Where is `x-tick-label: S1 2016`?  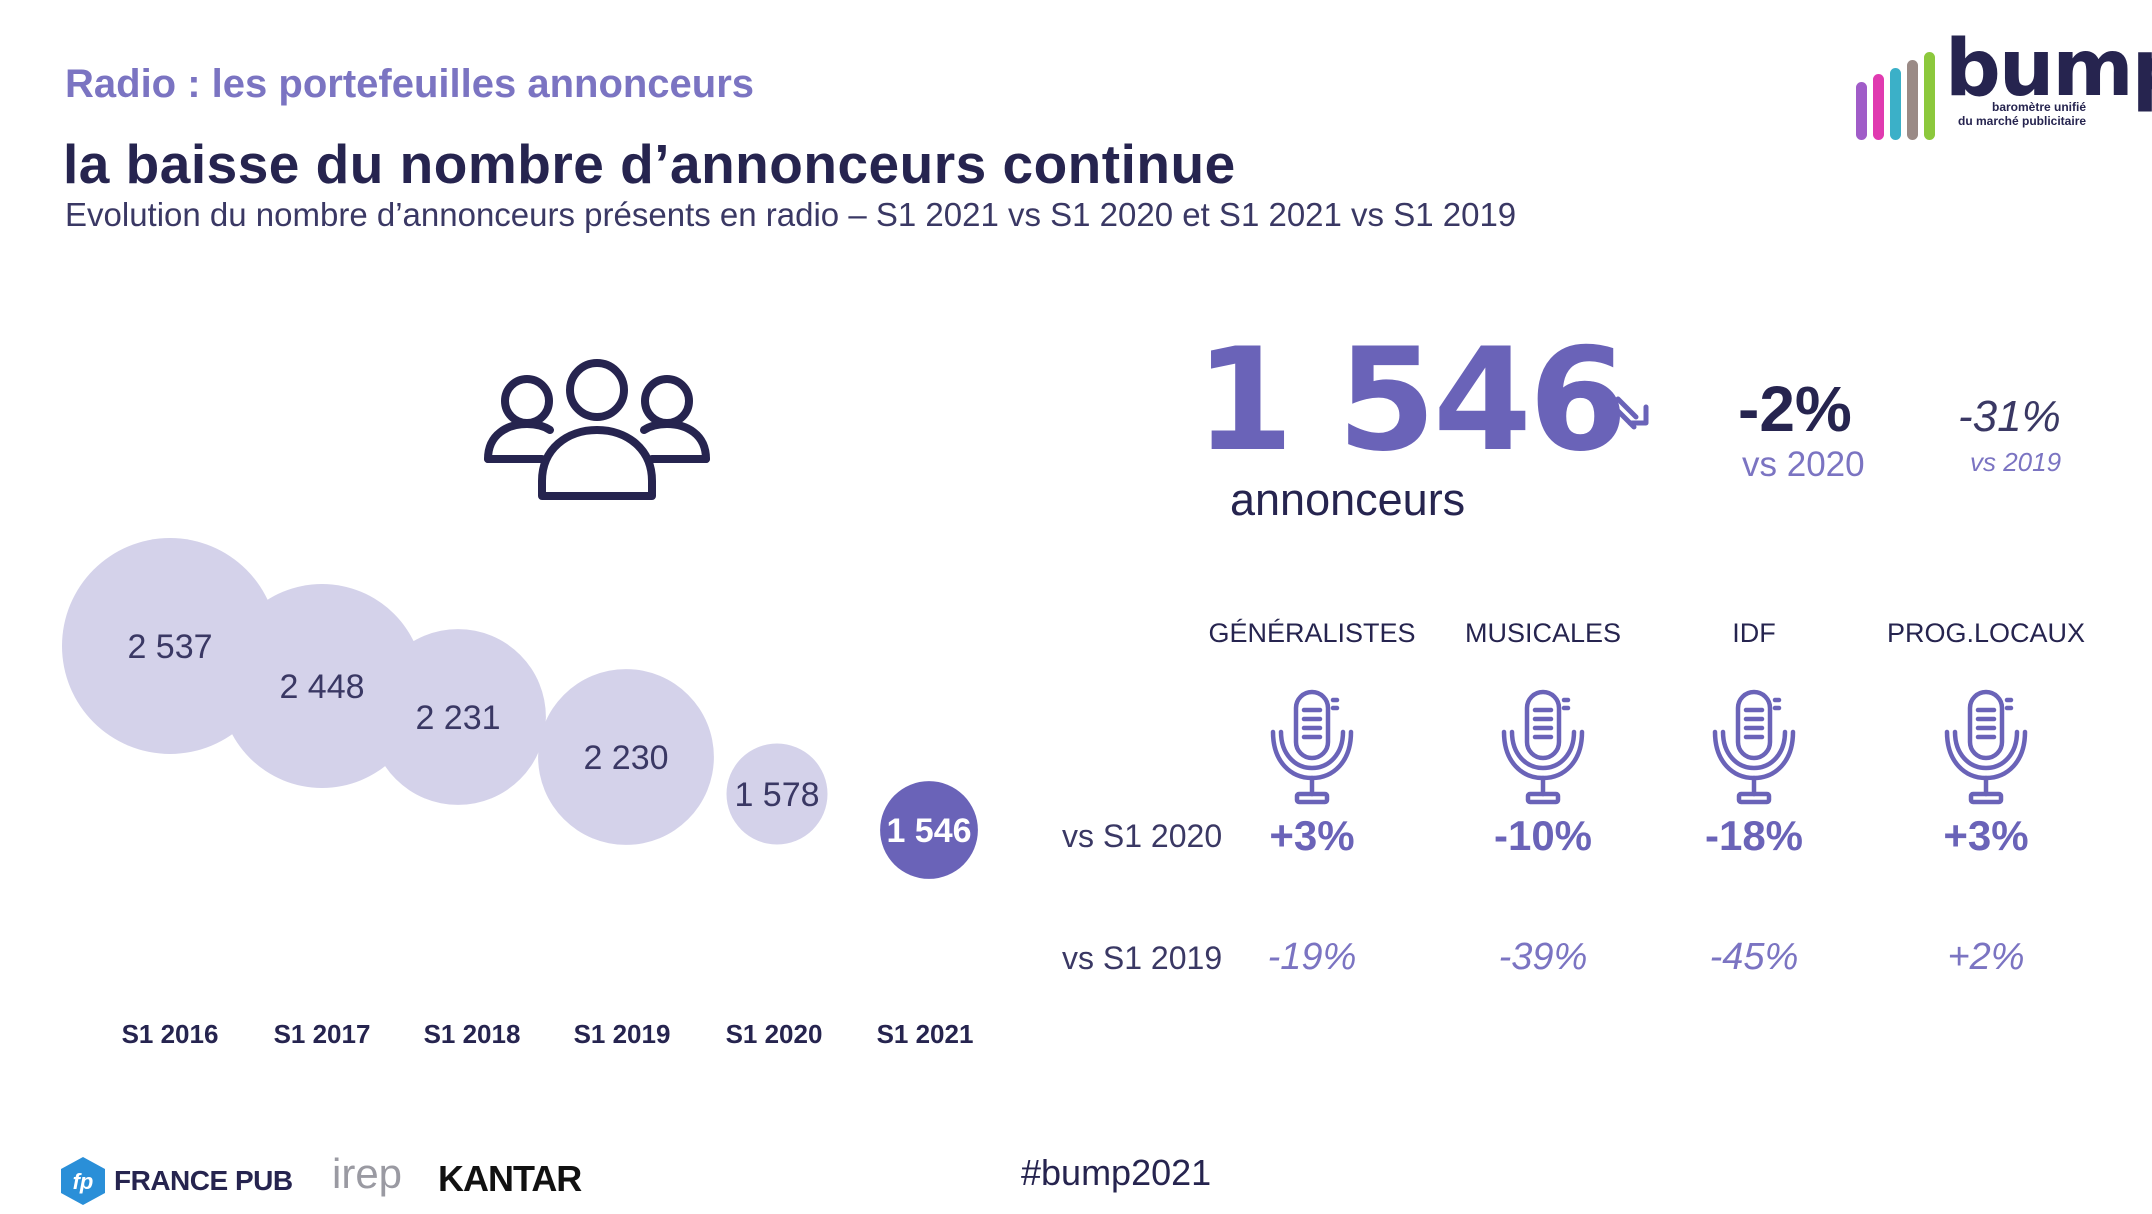
x-tick-label: S1 2016 is located at coordinates (170, 1034).